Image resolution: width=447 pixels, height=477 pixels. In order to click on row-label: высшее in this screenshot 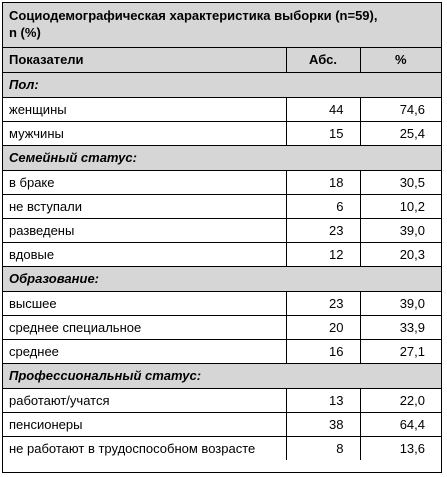, I will do `click(144, 303)`.